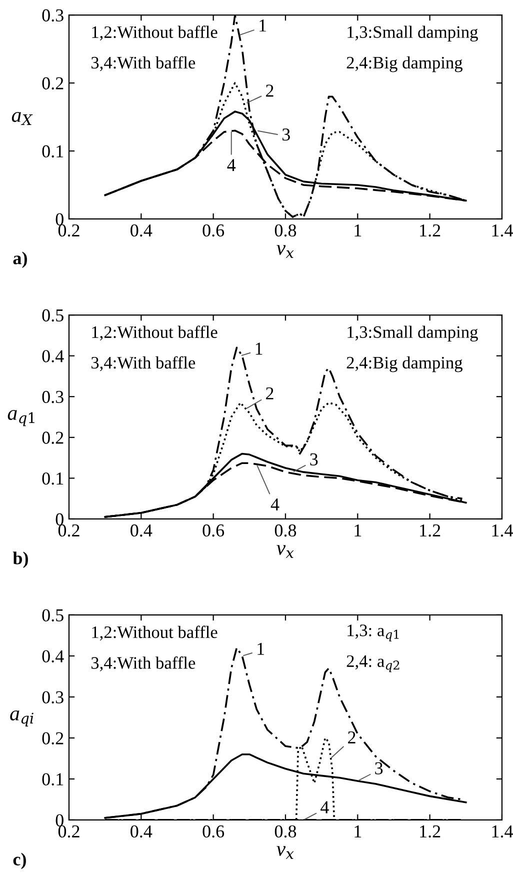  Describe the element at coordinates (373, 633) in the screenshot. I see `annotation: 1,3: a$_{q1}$` at that location.